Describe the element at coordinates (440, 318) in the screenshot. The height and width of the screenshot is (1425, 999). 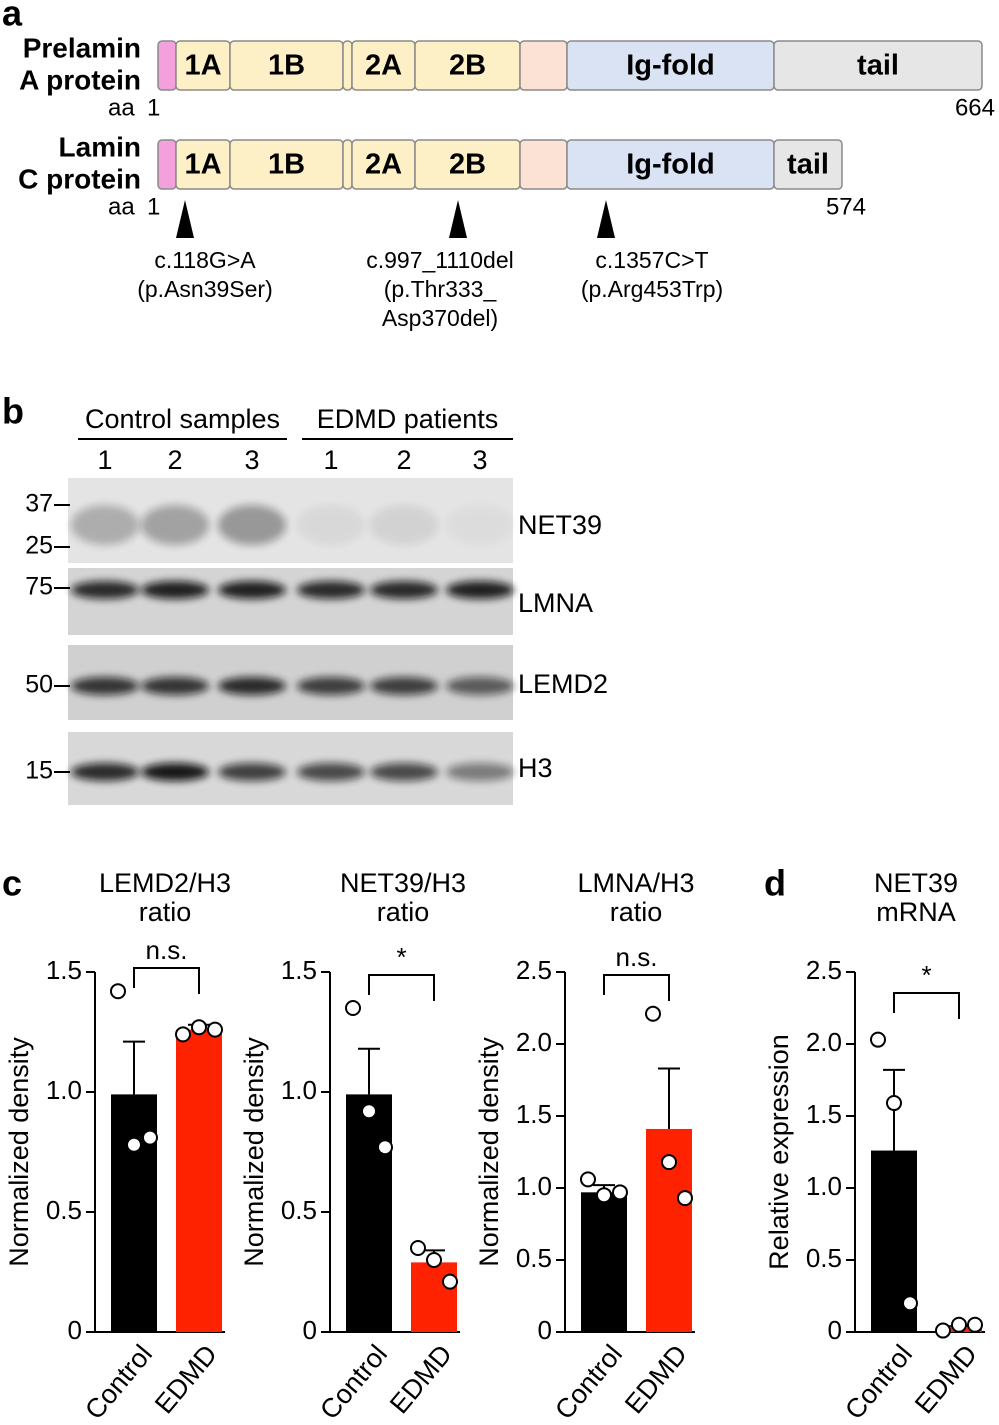
I see `mutation-label: Asp370del)` at that location.